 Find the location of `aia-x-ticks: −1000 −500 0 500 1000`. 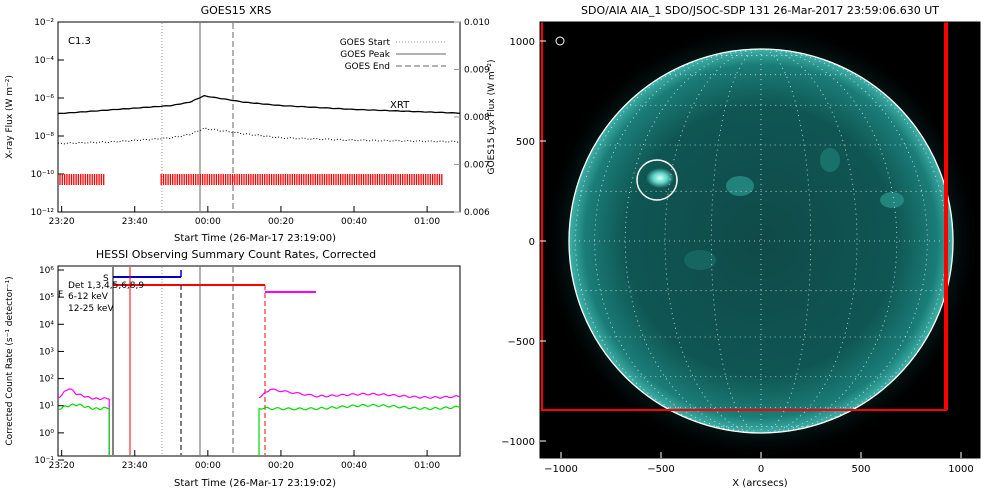

aia-x-ticks: −1000 −500 0 500 1000 is located at coordinates (759, 463).